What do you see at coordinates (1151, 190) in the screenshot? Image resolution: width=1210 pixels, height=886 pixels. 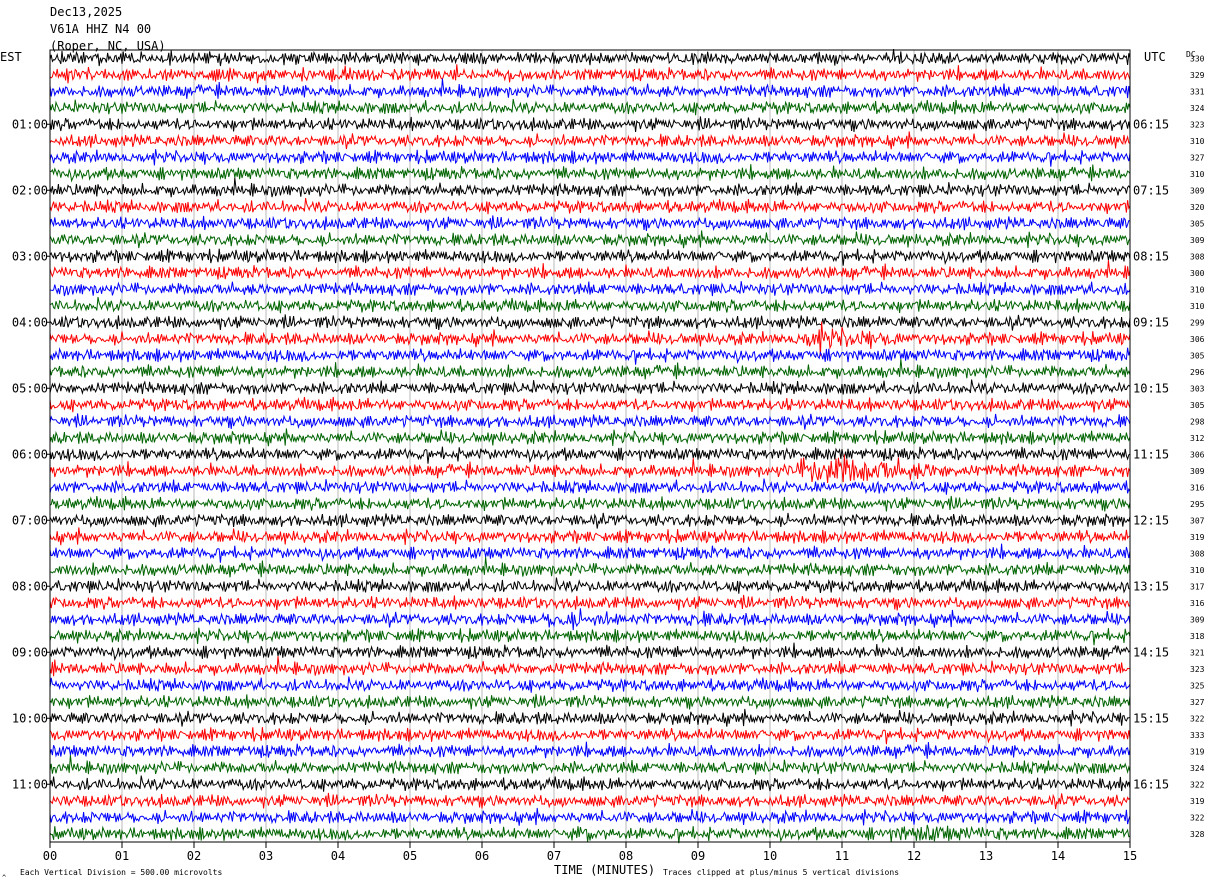 I see `utc-hour-label: 07:15` at bounding box center [1151, 190].